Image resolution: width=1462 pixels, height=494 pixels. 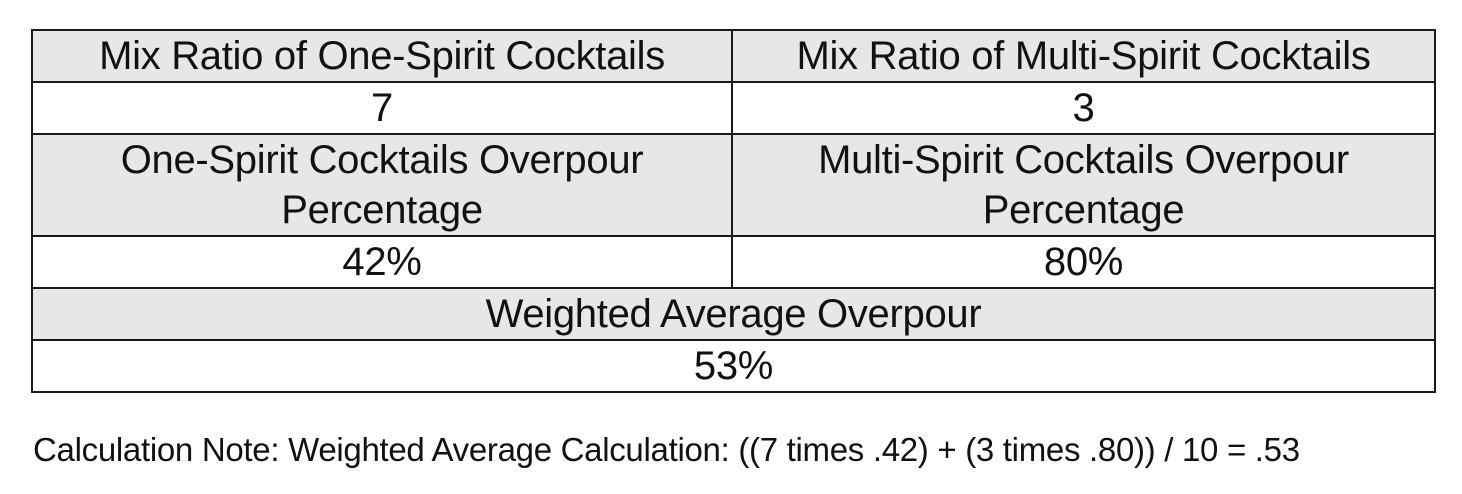 What do you see at coordinates (1083, 108) in the screenshot?
I see `multi-spirit-ratio-value: 3` at bounding box center [1083, 108].